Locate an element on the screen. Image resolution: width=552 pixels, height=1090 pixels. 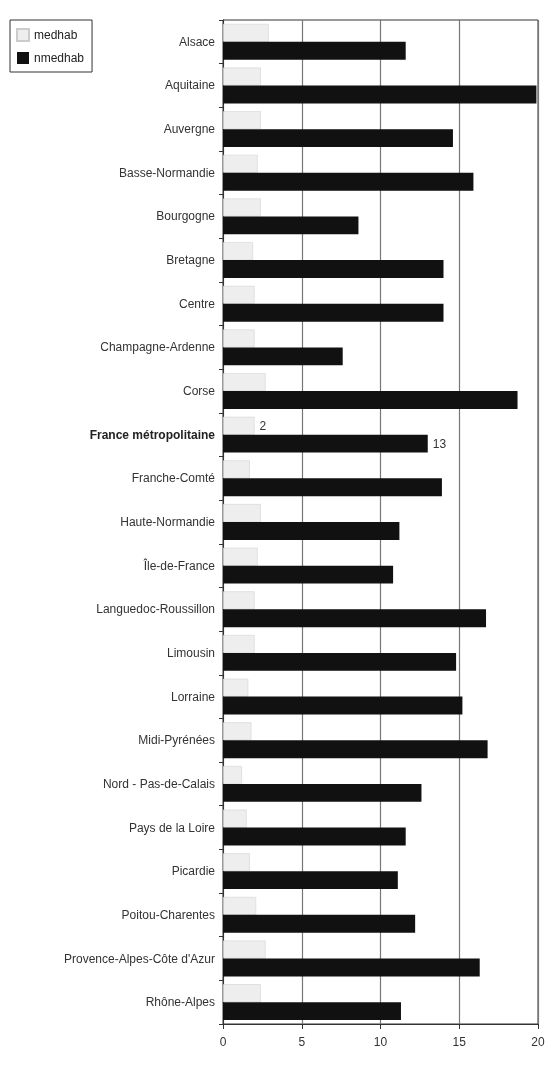
y-tick-label: Poitou-Charentes is located at coordinates (168, 914).